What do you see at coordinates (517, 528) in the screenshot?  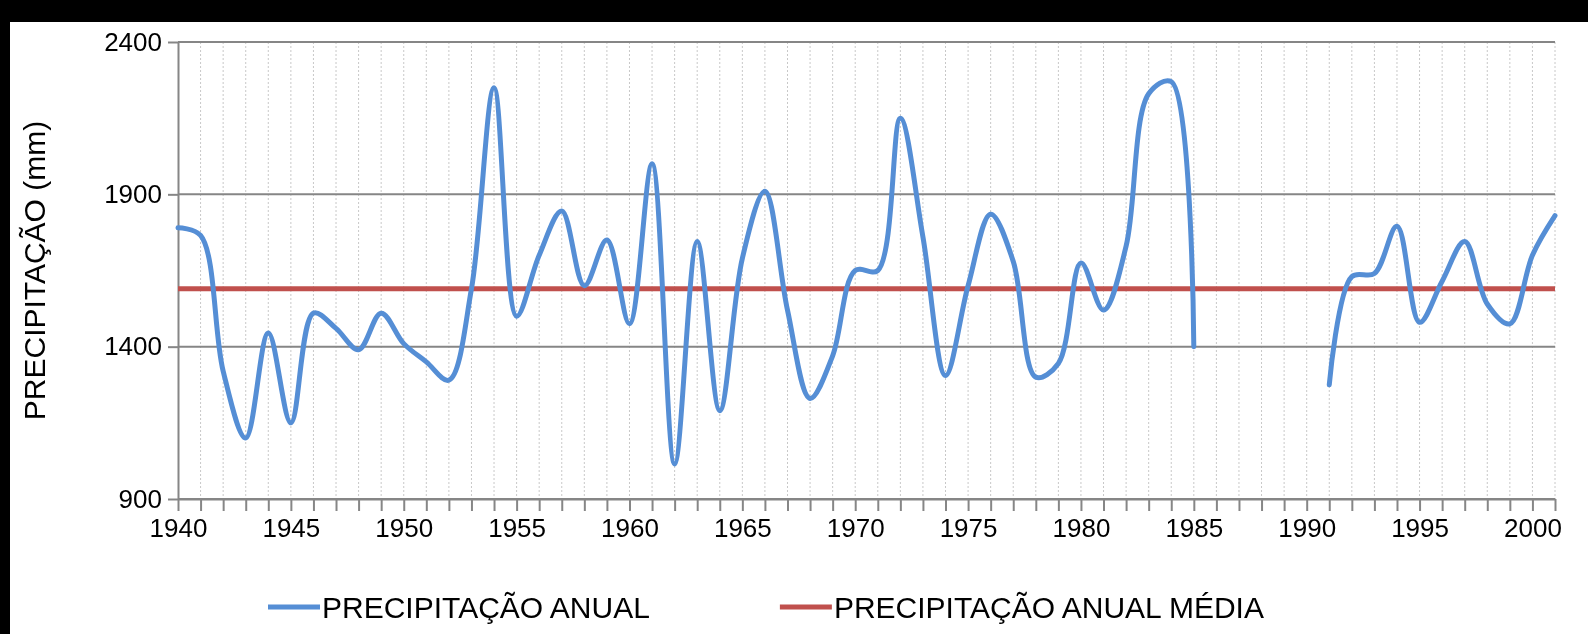 I see `x-tick-label: 1955` at bounding box center [517, 528].